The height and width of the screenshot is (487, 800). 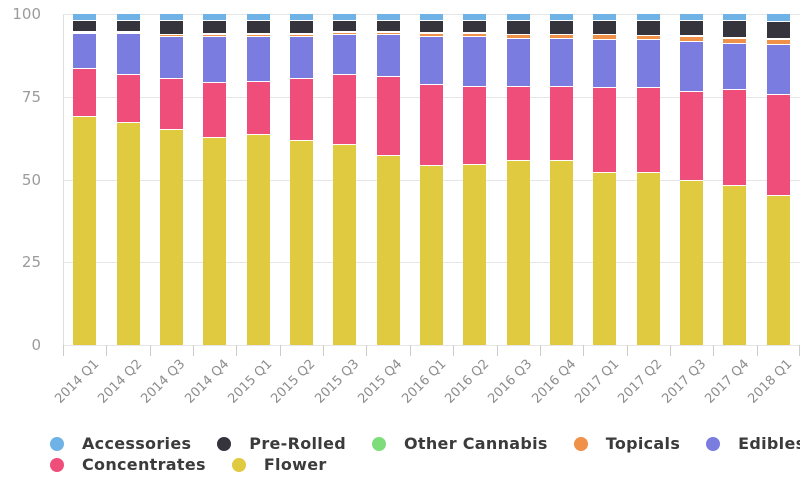 I want to click on legend-item-concentrates: Concentrates, so click(x=128, y=464).